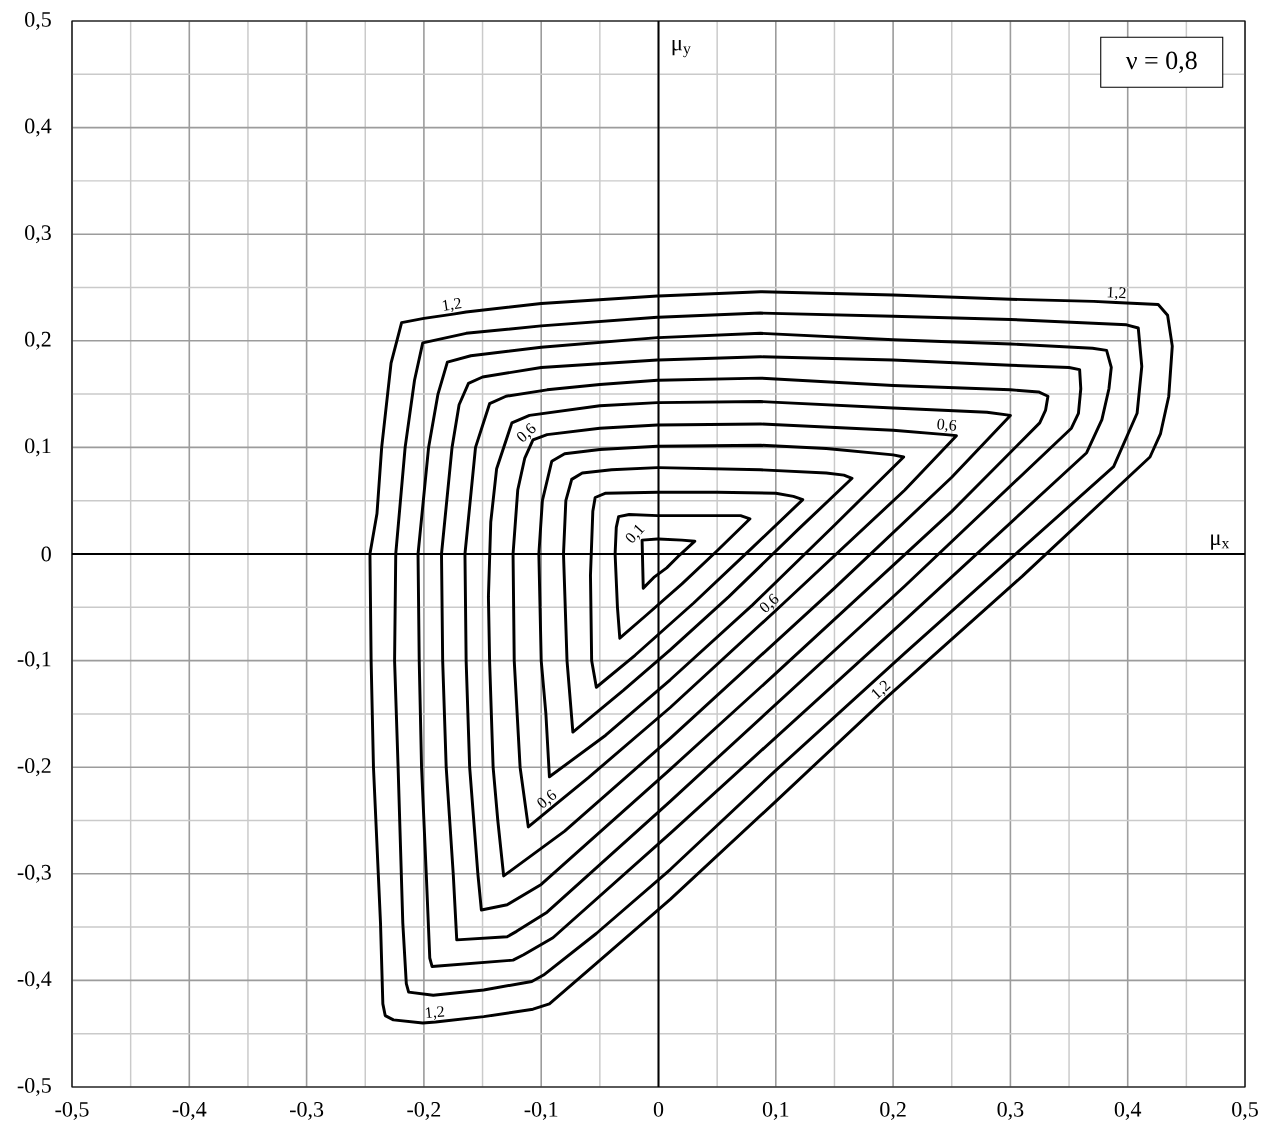 This screenshot has height=1135, width=1263. I want to click on x-axis-title: μ$_{x}$, so click(1220, 542).